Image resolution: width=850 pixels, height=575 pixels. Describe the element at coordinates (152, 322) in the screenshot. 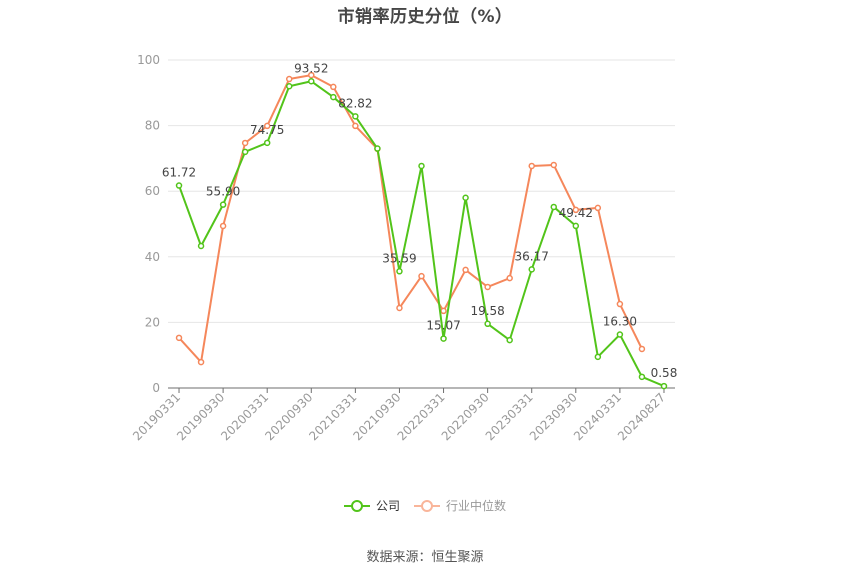

I see `y-tick-label: 20` at that location.